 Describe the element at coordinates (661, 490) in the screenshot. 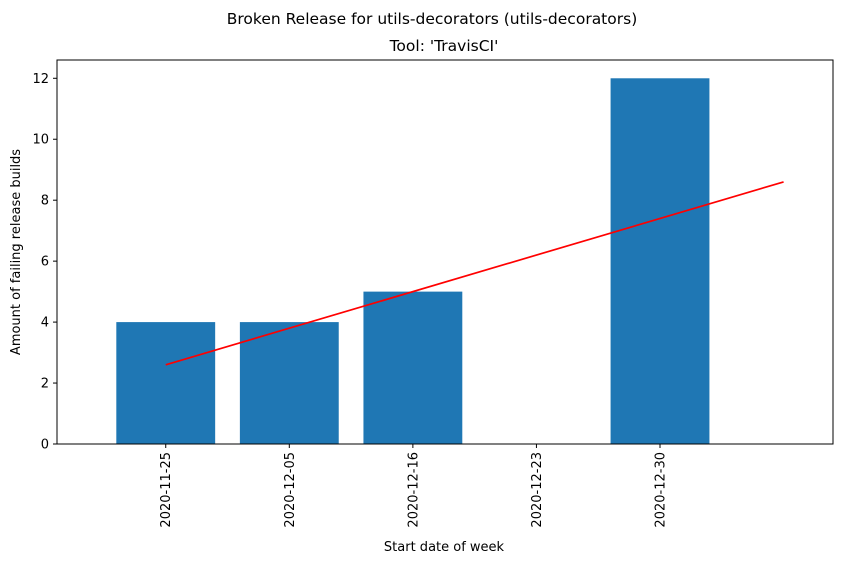

I see `x-tick-label: 2020-12-30` at that location.